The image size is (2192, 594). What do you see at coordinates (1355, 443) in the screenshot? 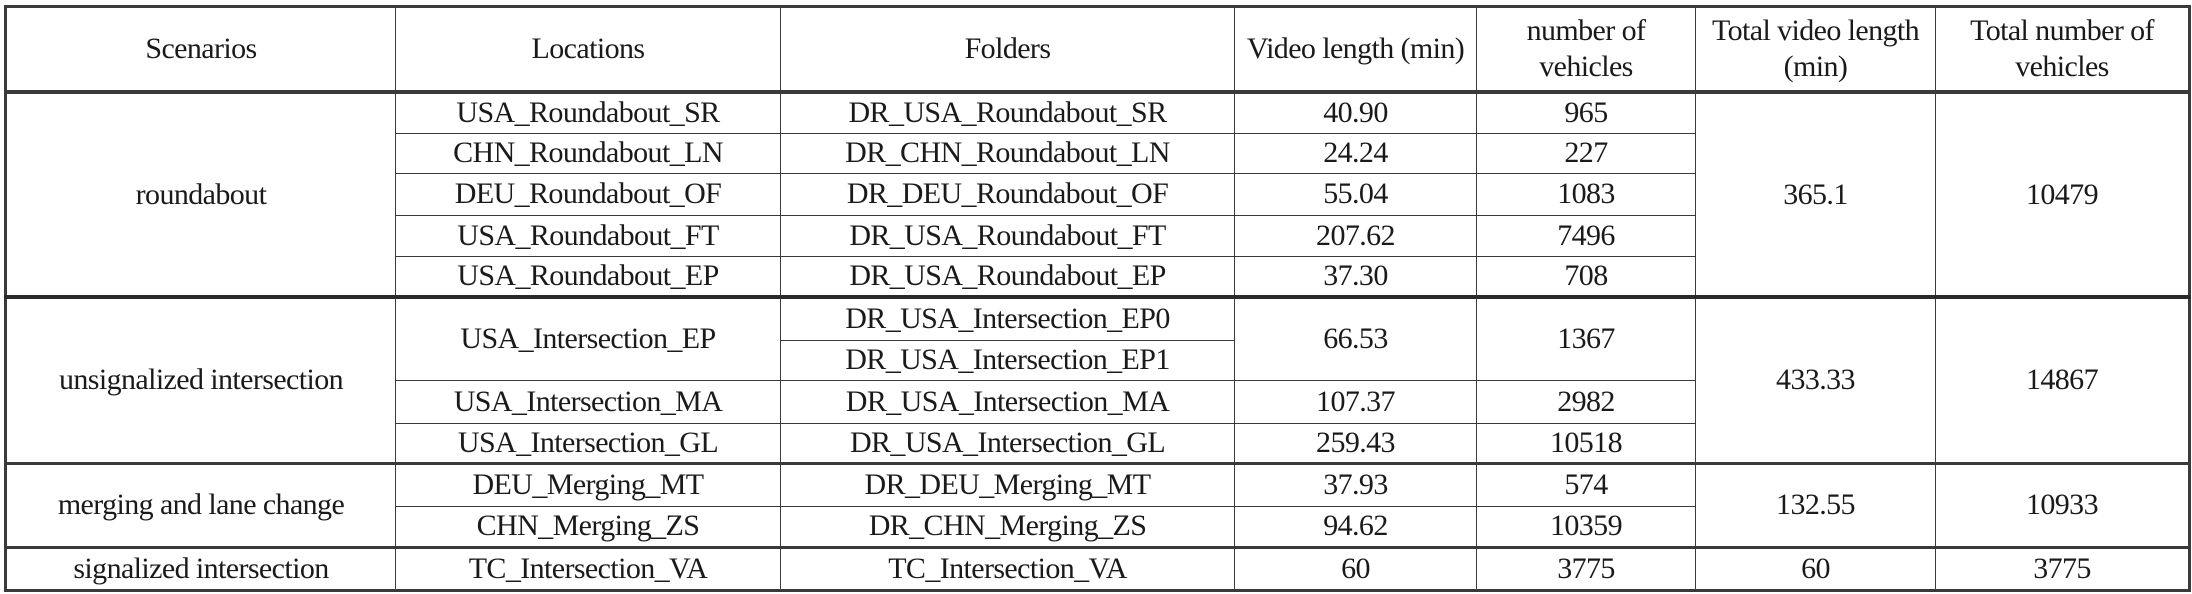
I see `video-length-cell: 259.43` at bounding box center [1355, 443].